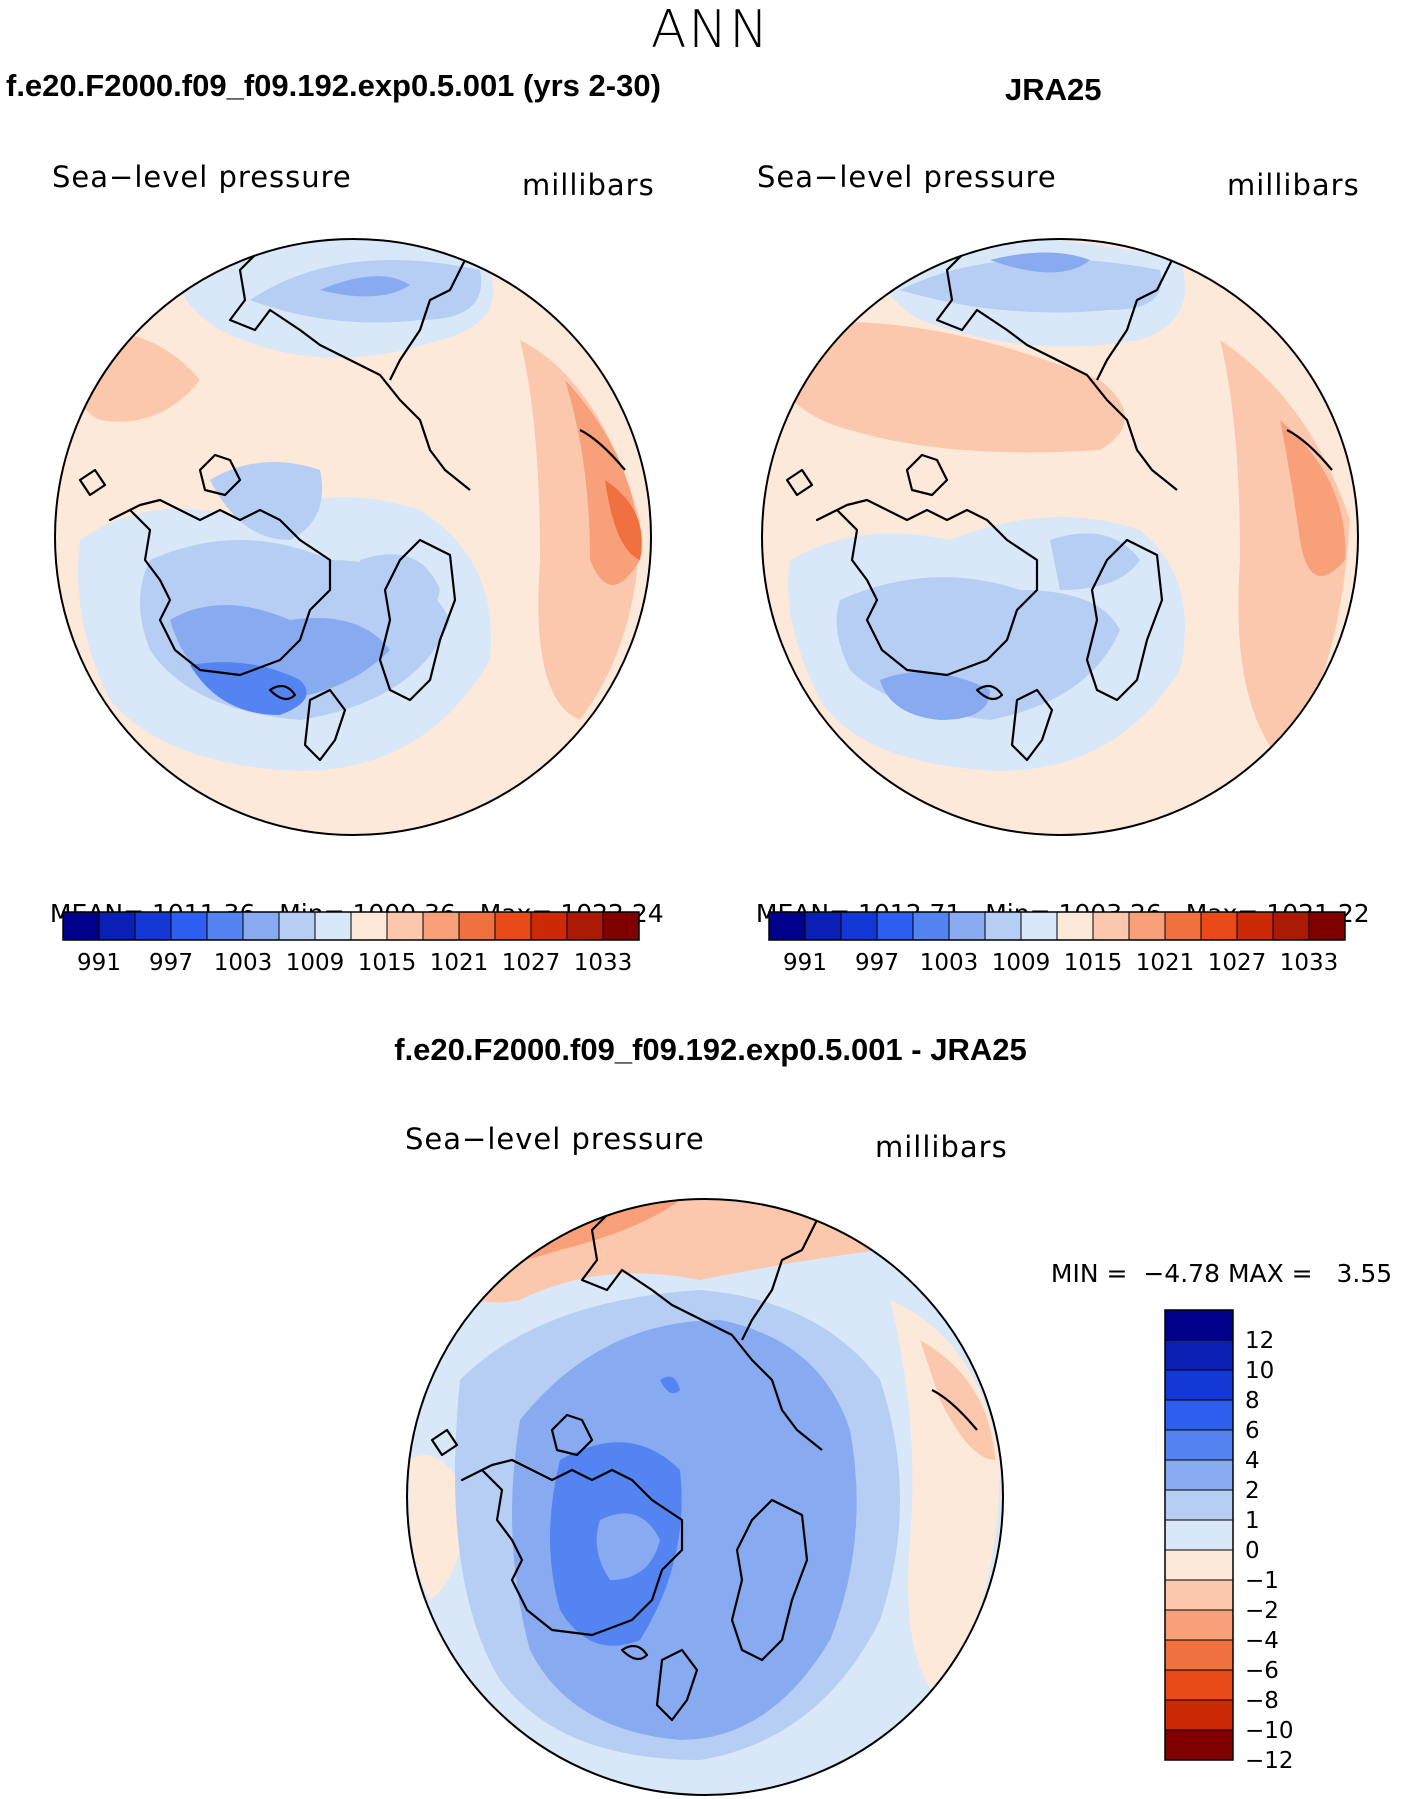  What do you see at coordinates (877, 963) in the screenshot?
I see `panel-2-colorbar-tick-label: 997` at bounding box center [877, 963].